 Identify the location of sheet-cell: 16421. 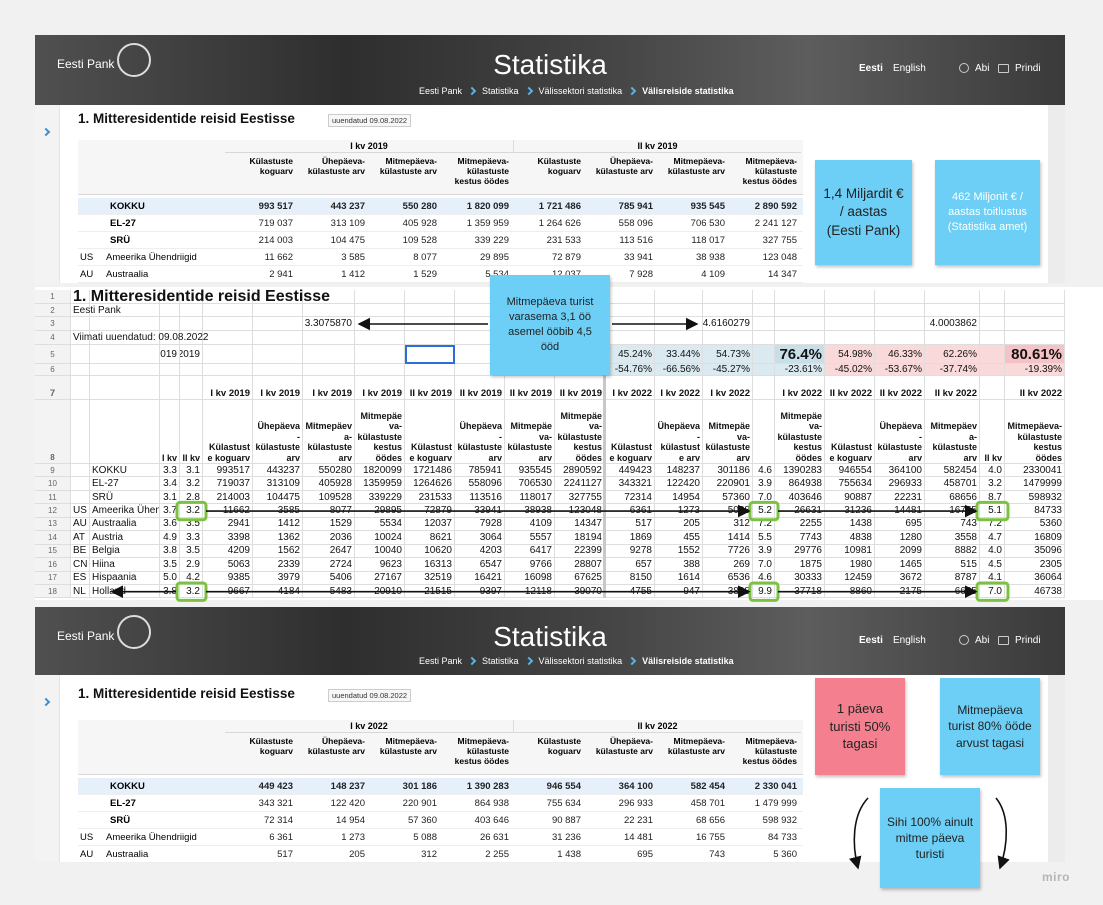
(480, 578).